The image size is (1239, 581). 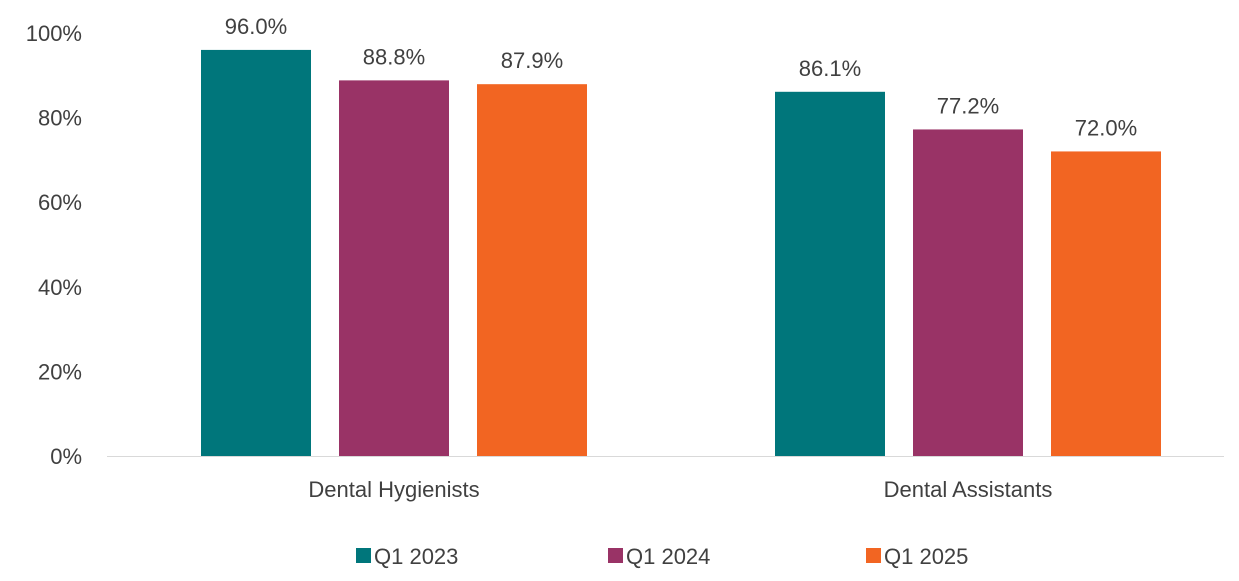 I want to click on data-label: 77.2%, so click(x=968, y=105).